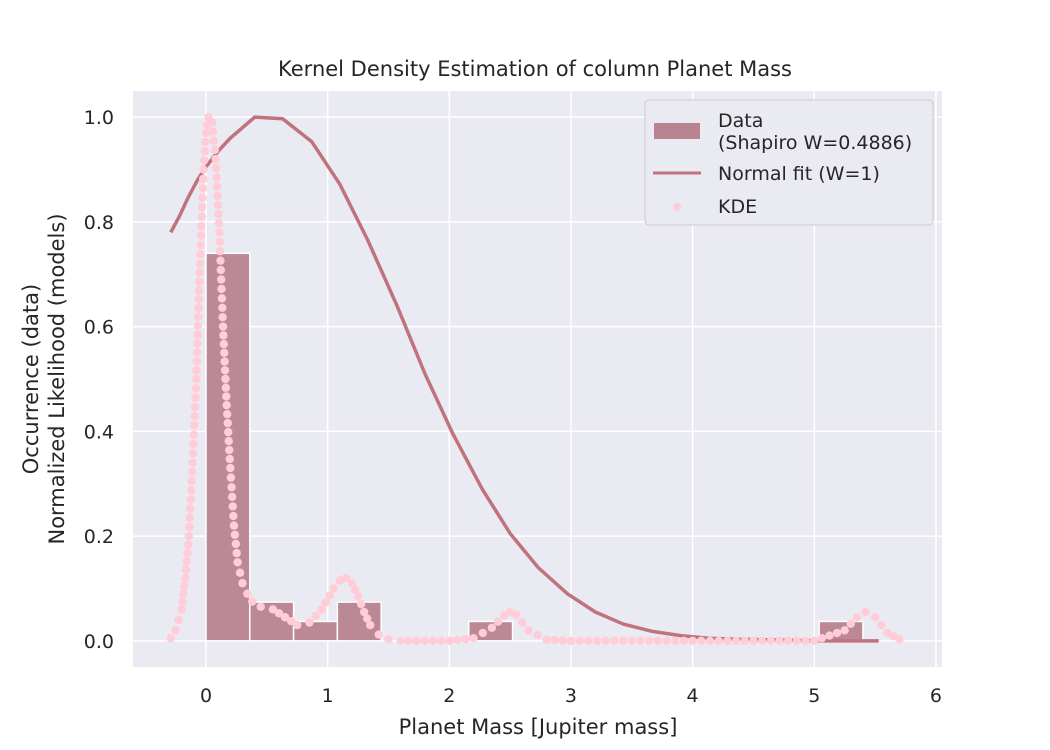 The image size is (1050, 750). Describe the element at coordinates (538, 727) in the screenshot. I see `x-axis-label: Planet Mass [Jupiter mass]` at that location.